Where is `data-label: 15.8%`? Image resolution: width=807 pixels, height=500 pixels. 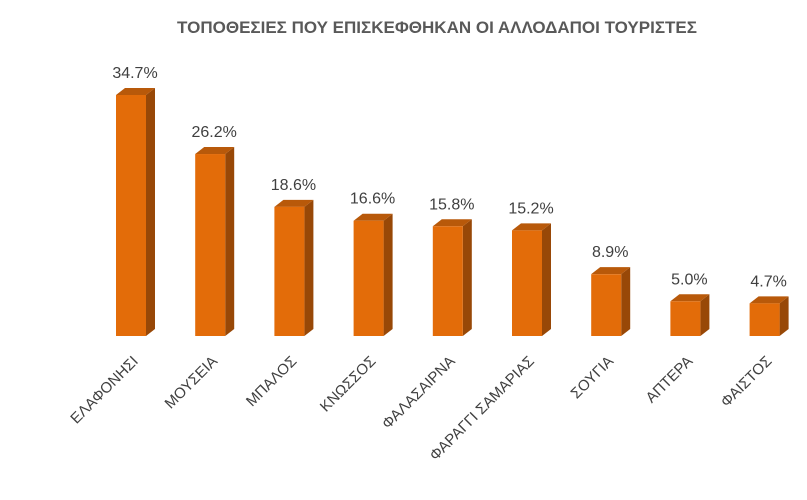 data-label: 15.8% is located at coordinates (451, 204).